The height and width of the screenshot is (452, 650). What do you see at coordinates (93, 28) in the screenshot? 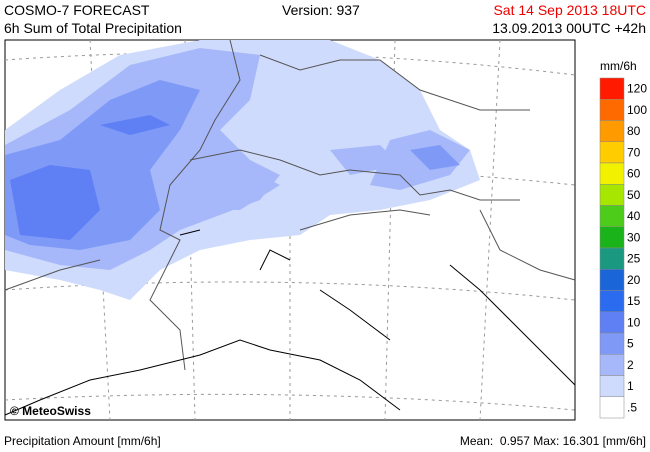
I see `subtitle: 6h Sum of Total Precipitation` at bounding box center [93, 28].